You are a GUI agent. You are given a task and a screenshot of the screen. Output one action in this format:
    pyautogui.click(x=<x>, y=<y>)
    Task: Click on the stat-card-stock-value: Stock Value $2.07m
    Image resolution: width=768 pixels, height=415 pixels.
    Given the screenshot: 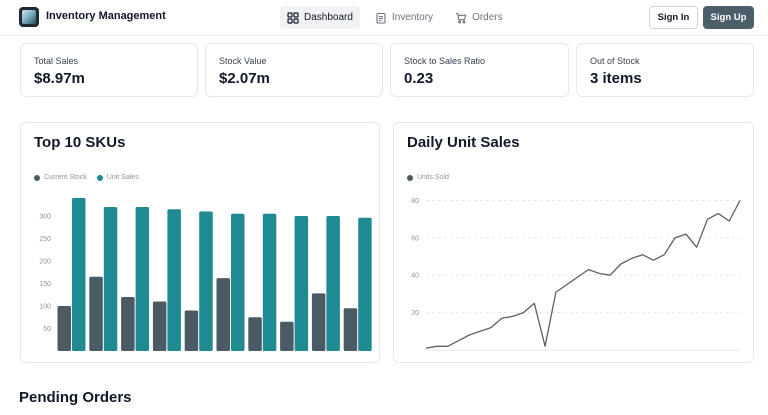 What is the action you would take?
    pyautogui.click(x=294, y=70)
    